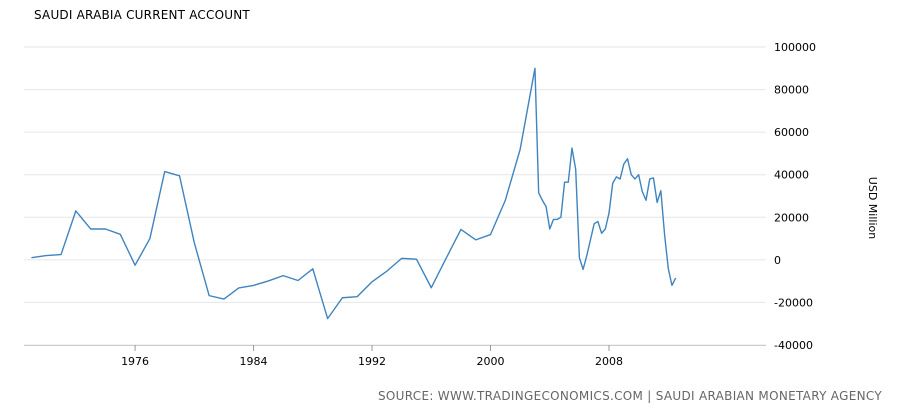  I want to click on x-tick-label: 1992, so click(372, 361).